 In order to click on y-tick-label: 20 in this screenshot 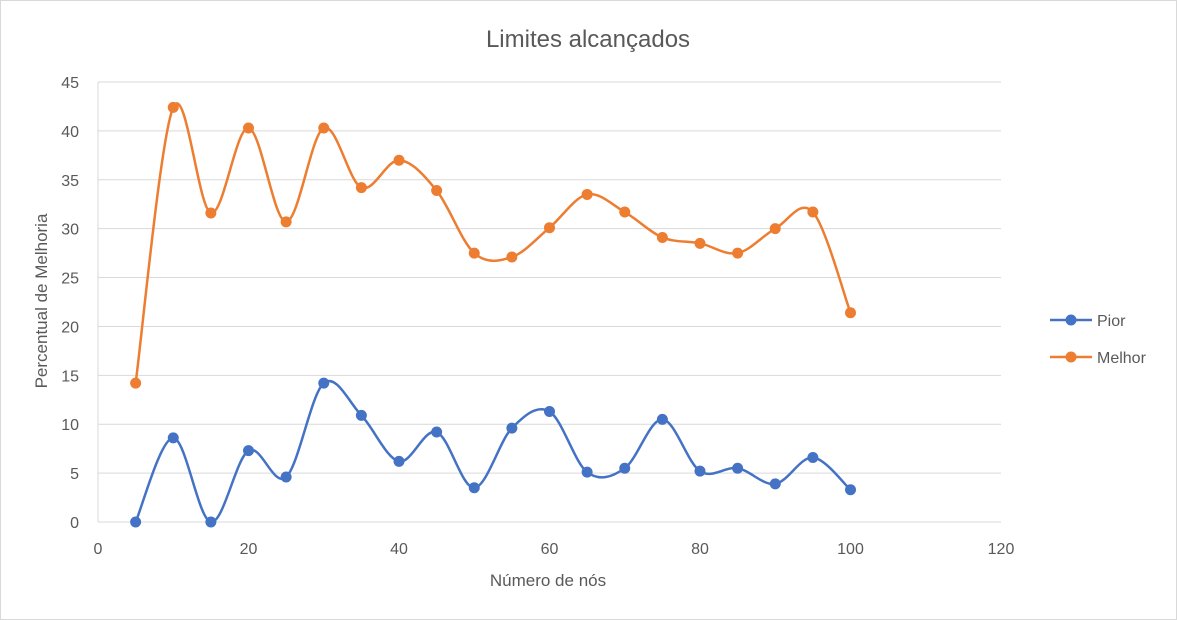, I will do `click(70, 327)`.